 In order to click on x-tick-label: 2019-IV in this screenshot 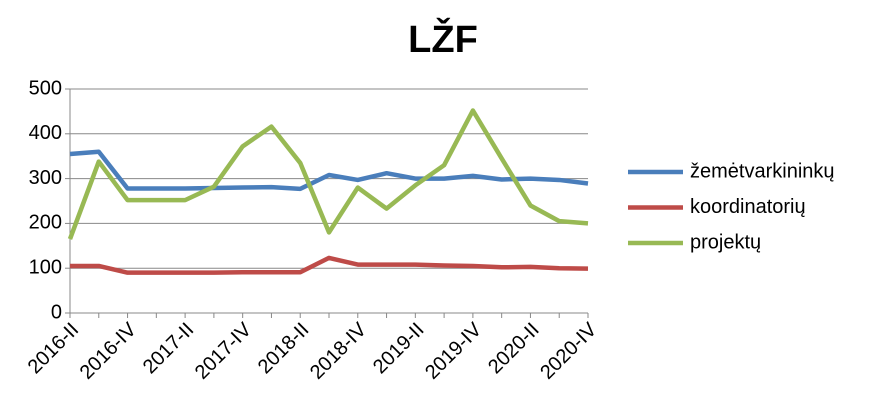, I will do `click(454, 351)`.